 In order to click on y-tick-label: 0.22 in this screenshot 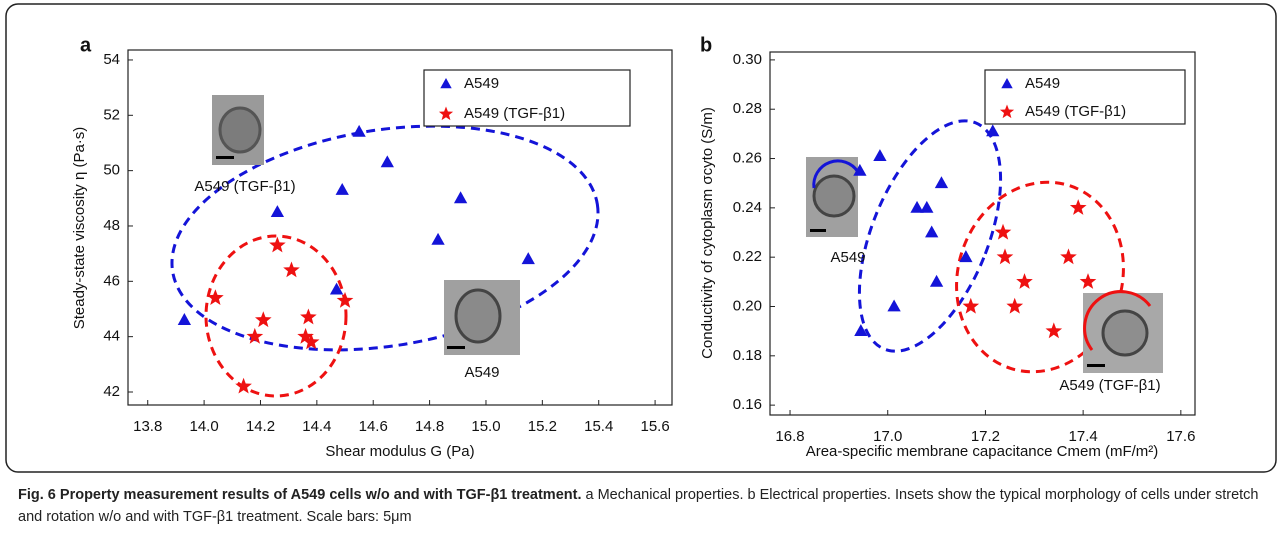, I will do `click(747, 256)`.